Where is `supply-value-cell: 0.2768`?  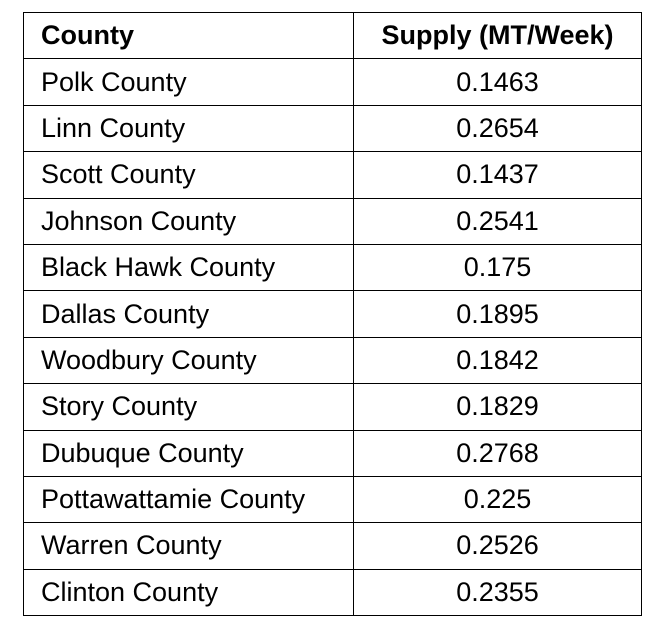
supply-value-cell: 0.2768 is located at coordinates (497, 453).